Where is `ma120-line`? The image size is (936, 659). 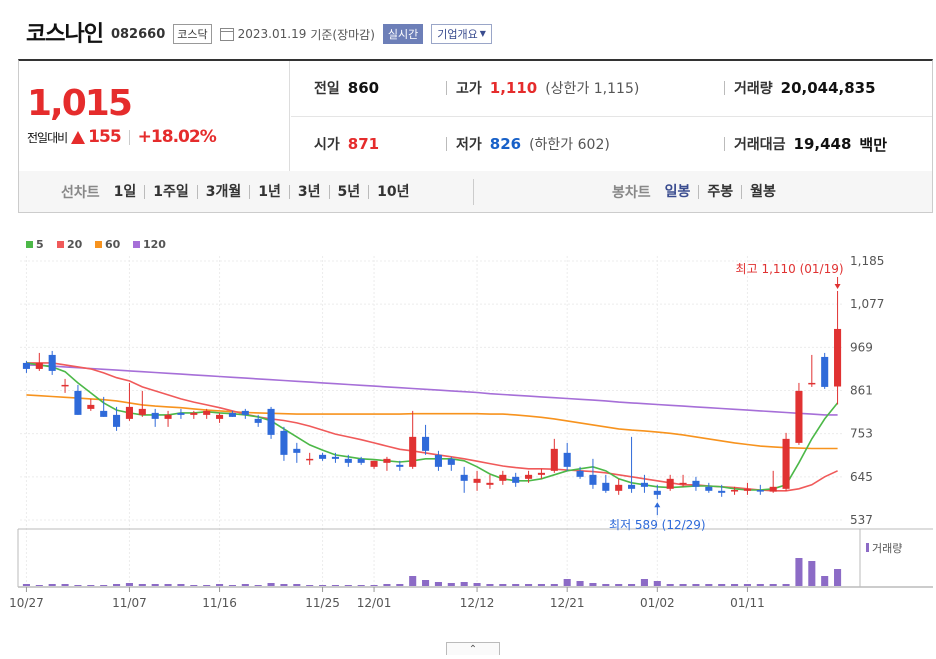
ma120-line is located at coordinates (432, 390).